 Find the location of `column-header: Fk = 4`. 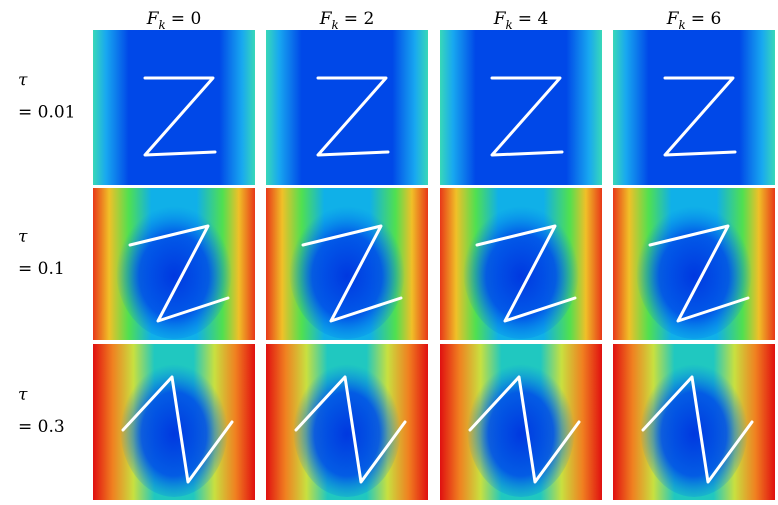

column-header: Fk = 4 is located at coordinates (521, 20).